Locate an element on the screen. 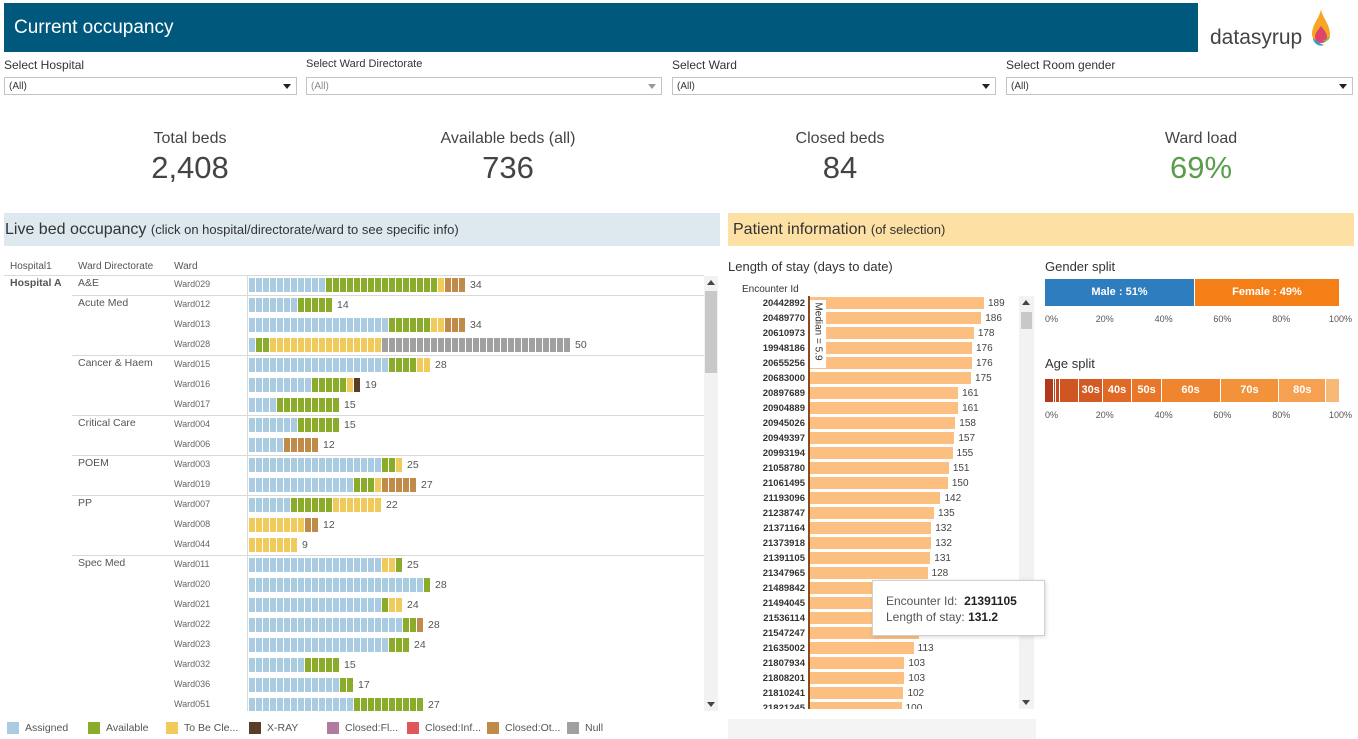 This screenshot has width=1358, height=739. directorate-select: (All) is located at coordinates (484, 86).